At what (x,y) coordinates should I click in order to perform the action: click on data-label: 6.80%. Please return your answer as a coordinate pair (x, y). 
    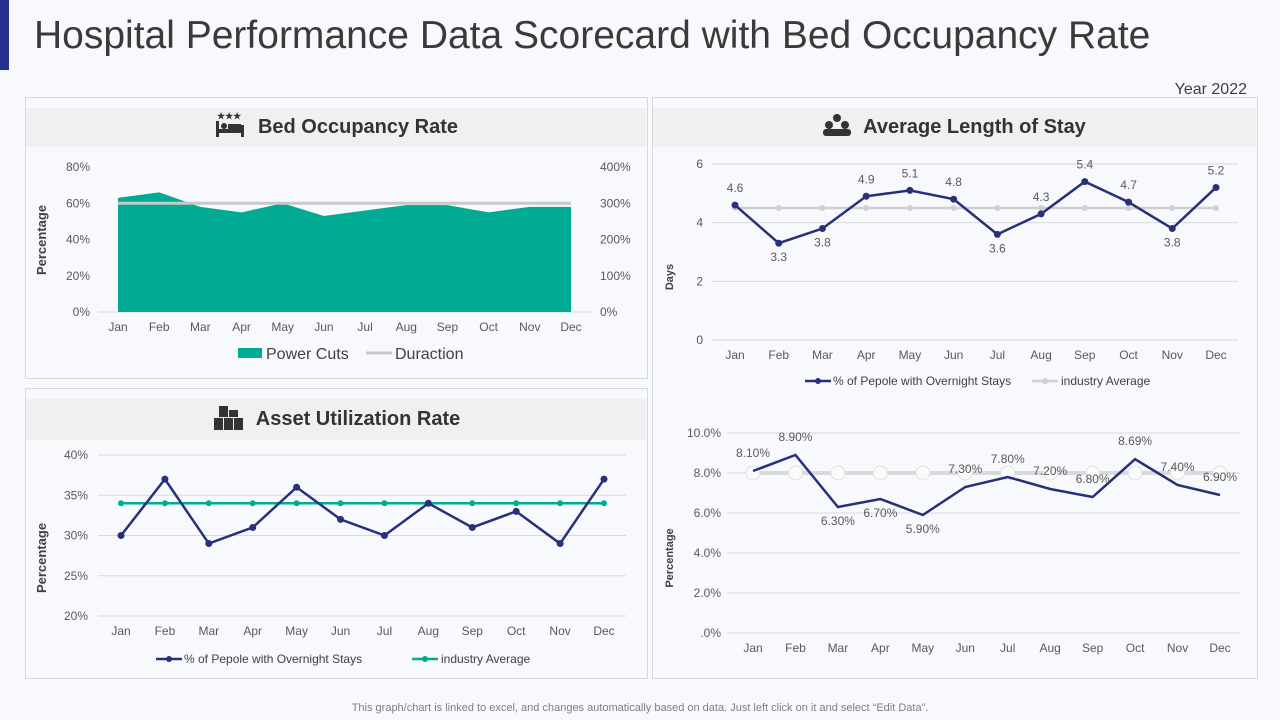
    Looking at the image, I should click on (1093, 479).